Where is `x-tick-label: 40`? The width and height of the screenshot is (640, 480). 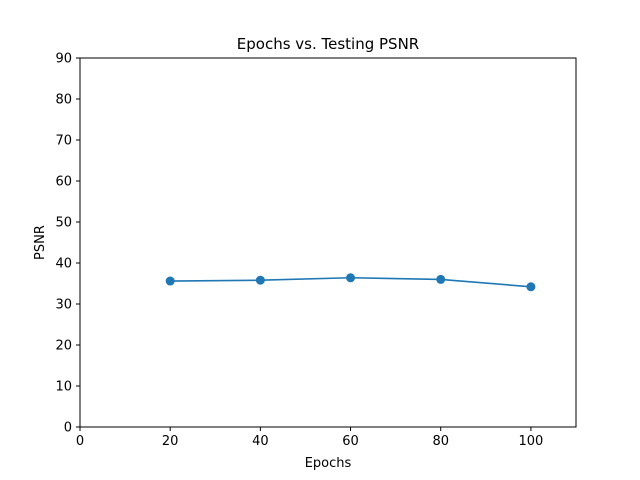
x-tick-label: 40 is located at coordinates (260, 441).